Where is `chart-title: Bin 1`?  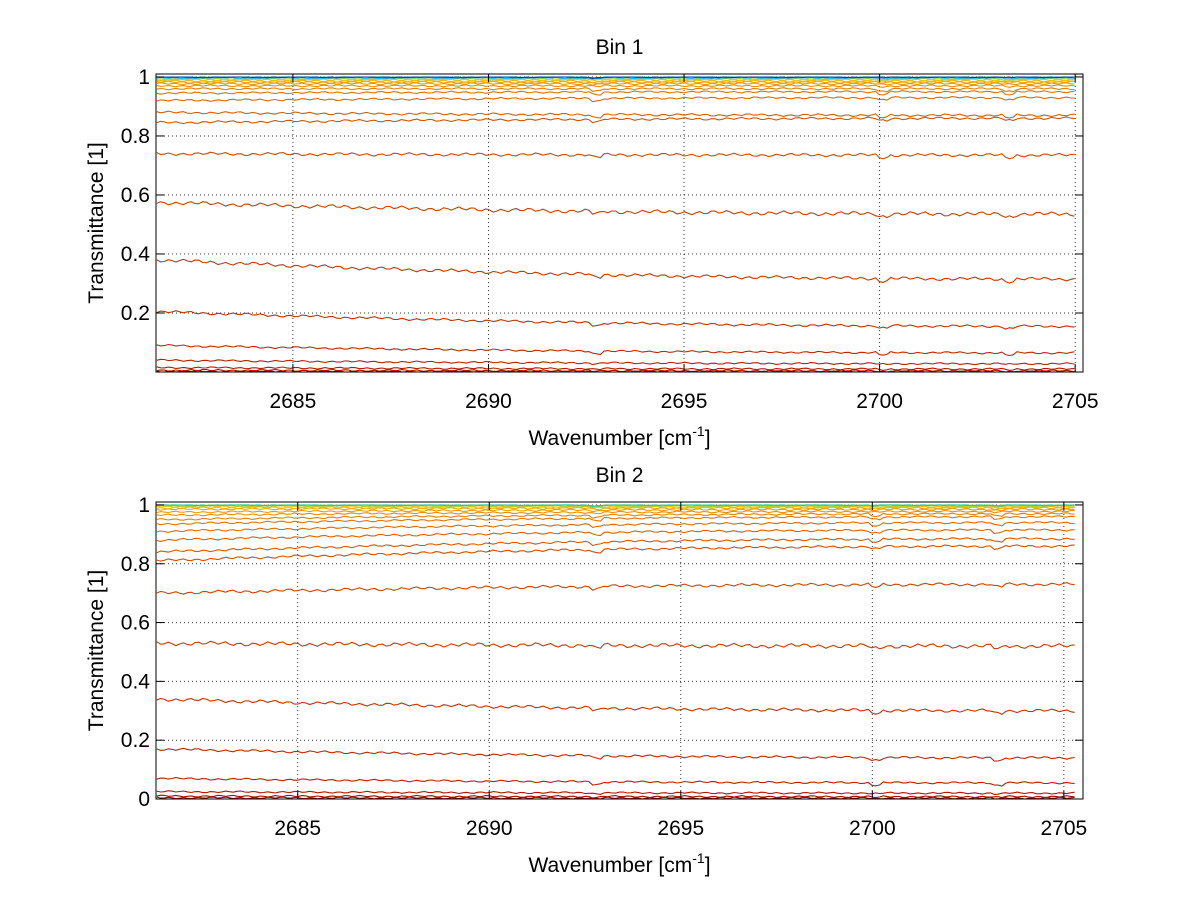
chart-title: Bin 1 is located at coordinates (620, 47).